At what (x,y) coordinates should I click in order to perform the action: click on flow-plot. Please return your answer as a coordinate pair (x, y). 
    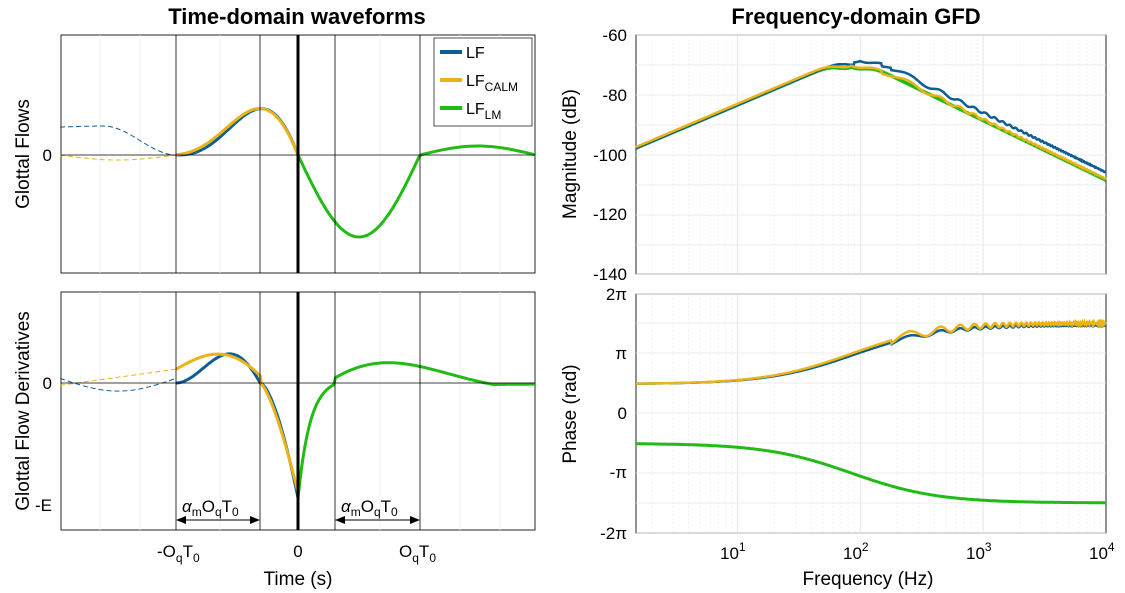
    Looking at the image, I should click on (298, 173).